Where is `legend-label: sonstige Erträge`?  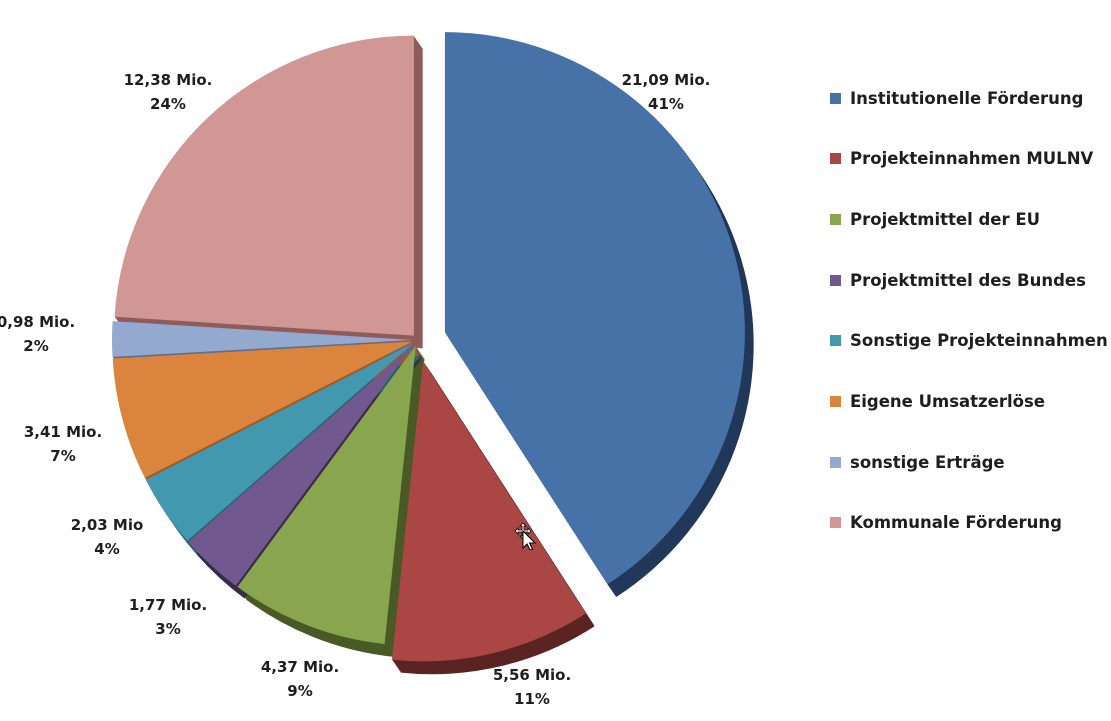 legend-label: sonstige Erträge is located at coordinates (927, 462).